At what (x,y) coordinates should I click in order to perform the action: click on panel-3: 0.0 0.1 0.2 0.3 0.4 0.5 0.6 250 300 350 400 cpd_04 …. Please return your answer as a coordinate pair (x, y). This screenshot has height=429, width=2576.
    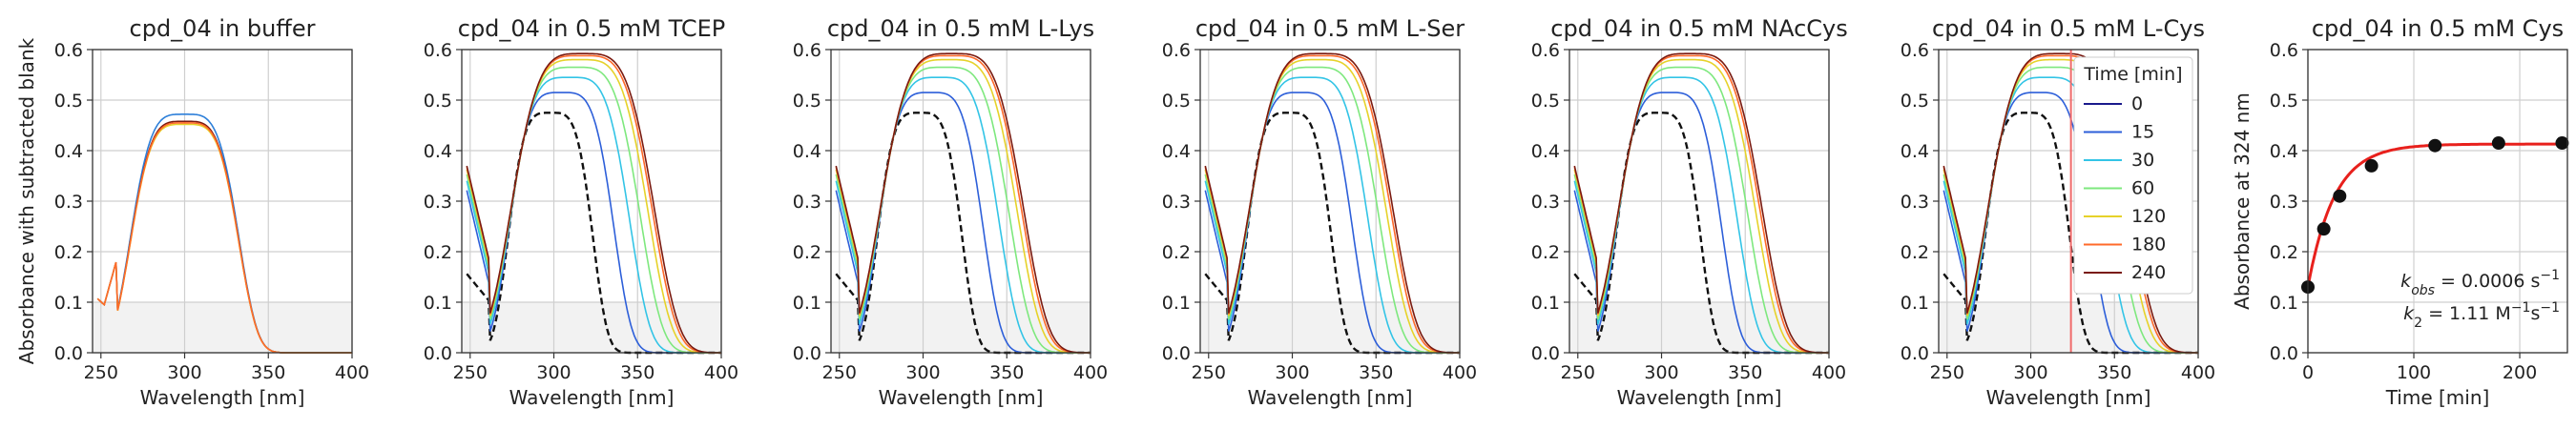
    Looking at the image, I should click on (1319, 212).